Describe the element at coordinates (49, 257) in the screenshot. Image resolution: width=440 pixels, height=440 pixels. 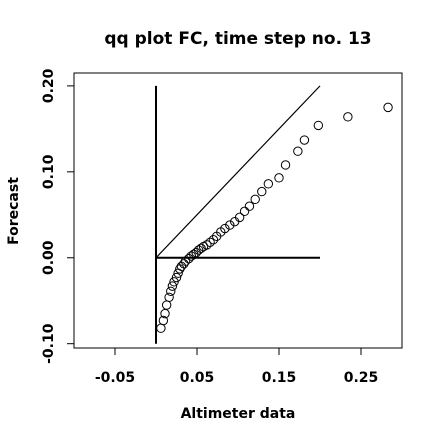
I see `y-tick-label: 0.00` at that location.